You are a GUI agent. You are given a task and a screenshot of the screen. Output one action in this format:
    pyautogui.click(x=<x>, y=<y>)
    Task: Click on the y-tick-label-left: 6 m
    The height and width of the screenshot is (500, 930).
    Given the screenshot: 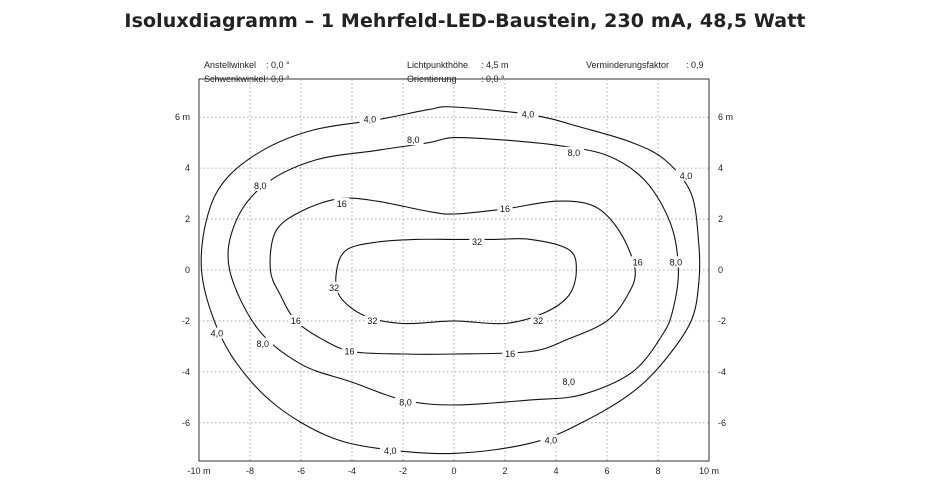 What is the action you would take?
    pyautogui.click(x=182, y=117)
    